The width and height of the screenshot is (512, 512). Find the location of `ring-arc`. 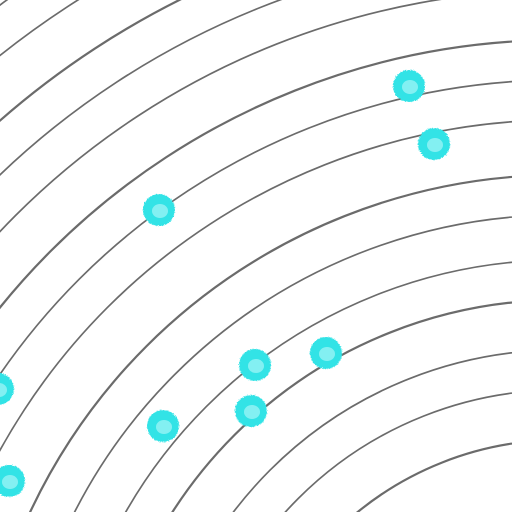

ring-arc is located at coordinates (434, 477).